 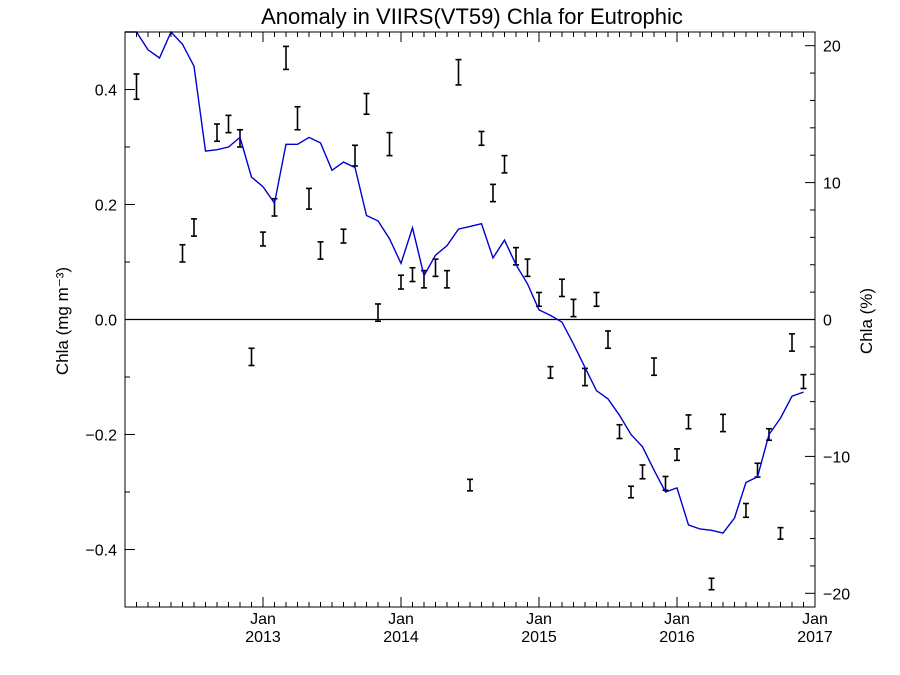 I want to click on y-left-tick-label: 0.2, so click(x=106, y=206).